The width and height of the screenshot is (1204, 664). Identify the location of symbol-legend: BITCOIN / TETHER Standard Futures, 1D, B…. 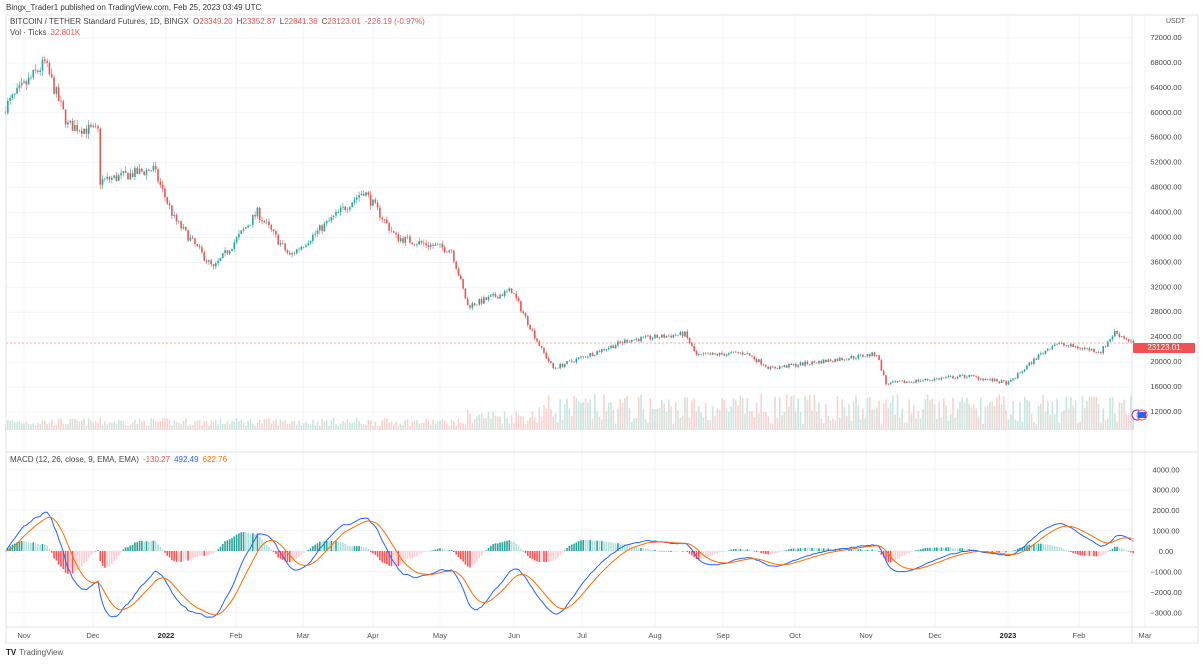
(219, 21).